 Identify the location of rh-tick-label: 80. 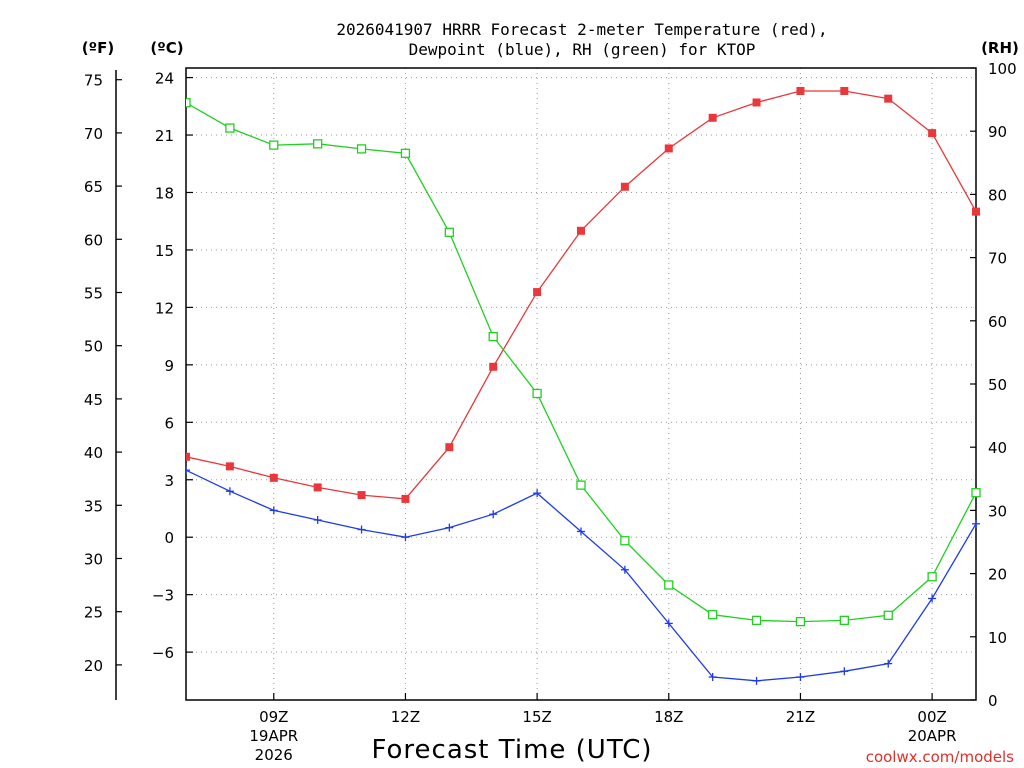
(997, 195).